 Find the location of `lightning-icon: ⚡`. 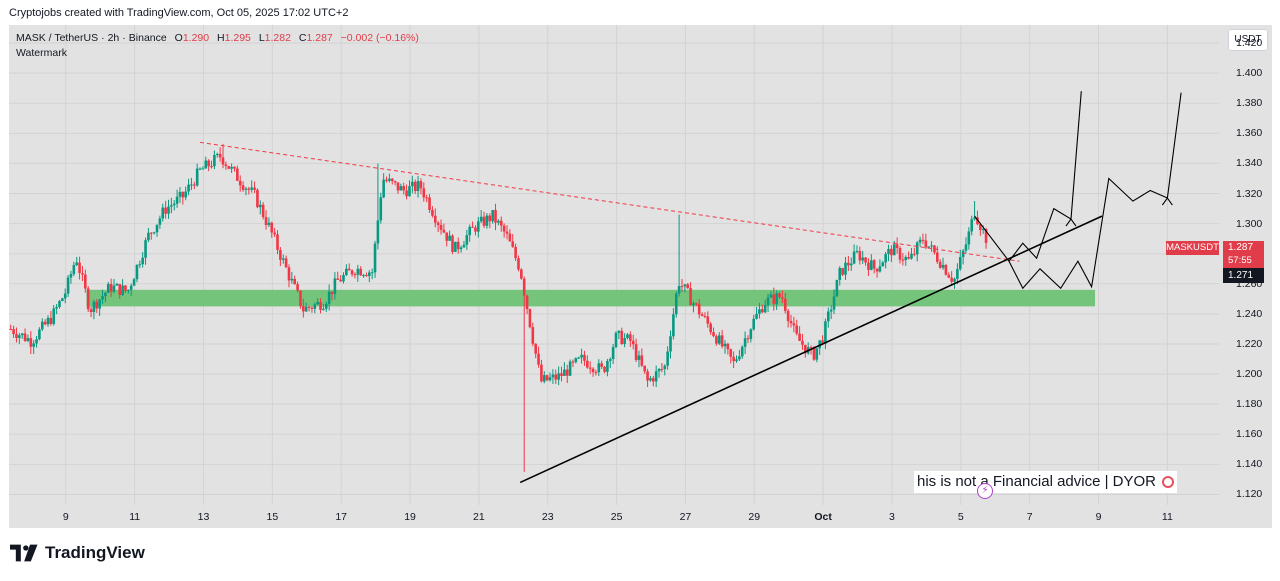

lightning-icon: ⚡ is located at coordinates (985, 491).